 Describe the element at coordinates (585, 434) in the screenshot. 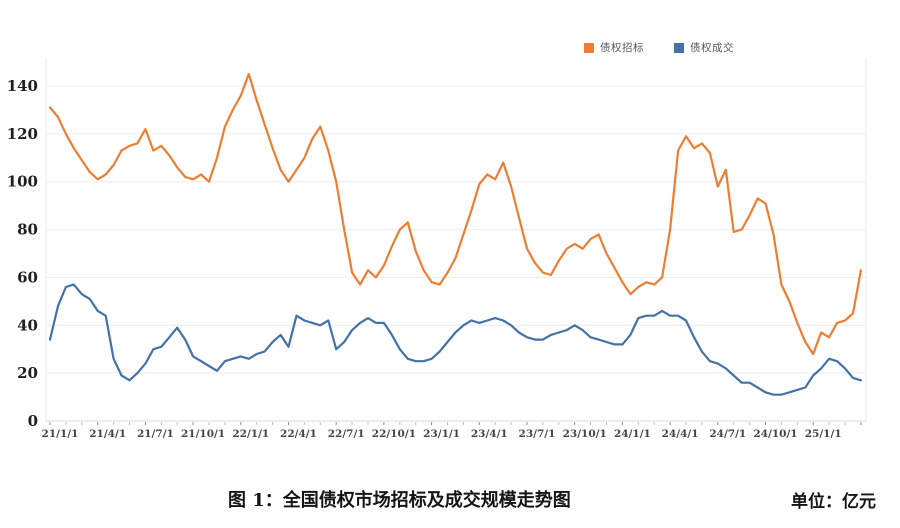

I see `x-tick-label: 23/10/1` at that location.